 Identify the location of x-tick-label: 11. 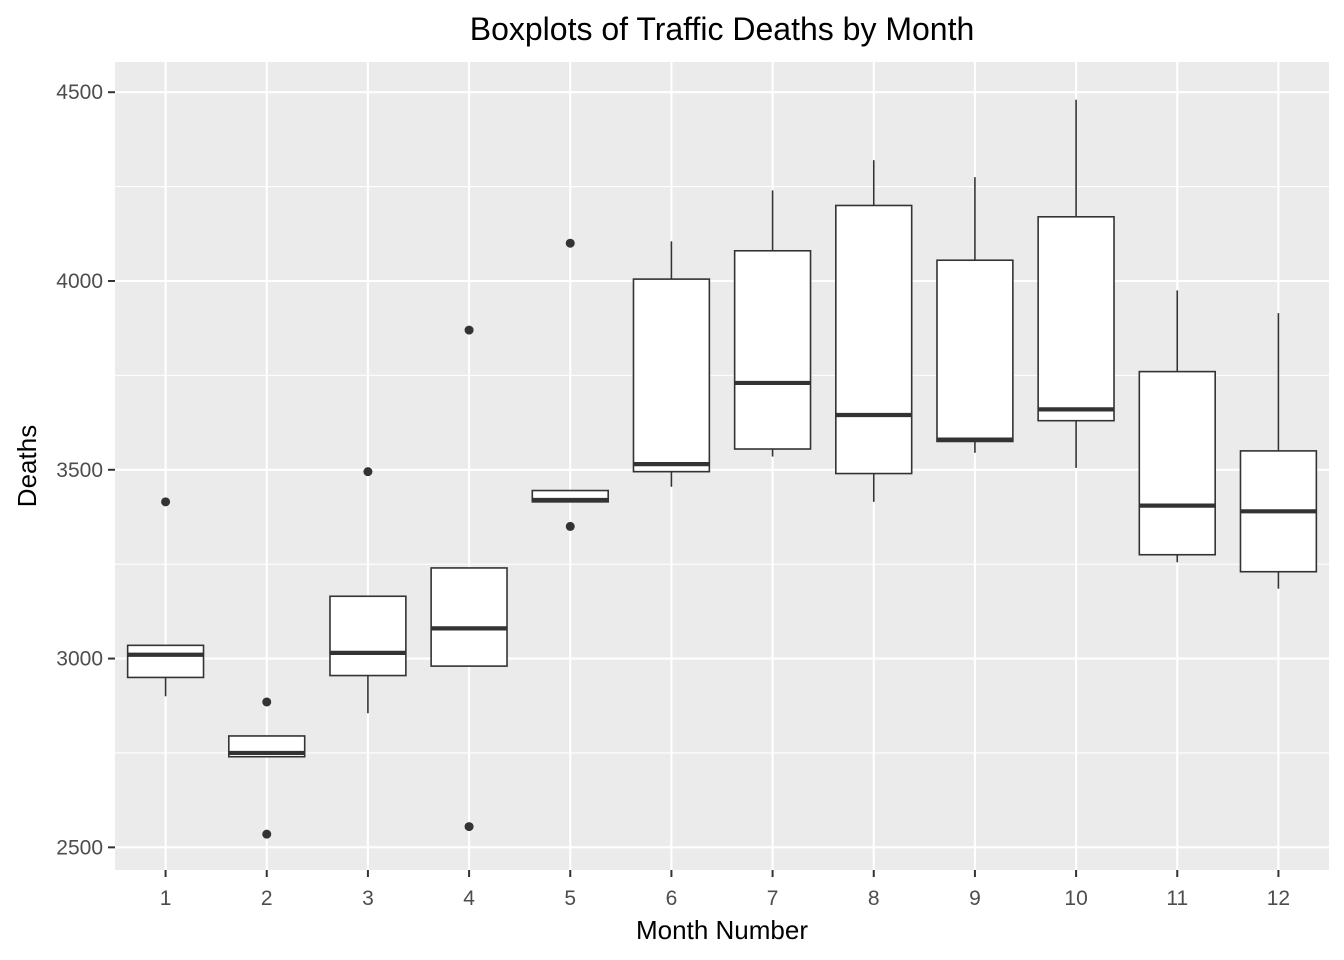
(1177, 898).